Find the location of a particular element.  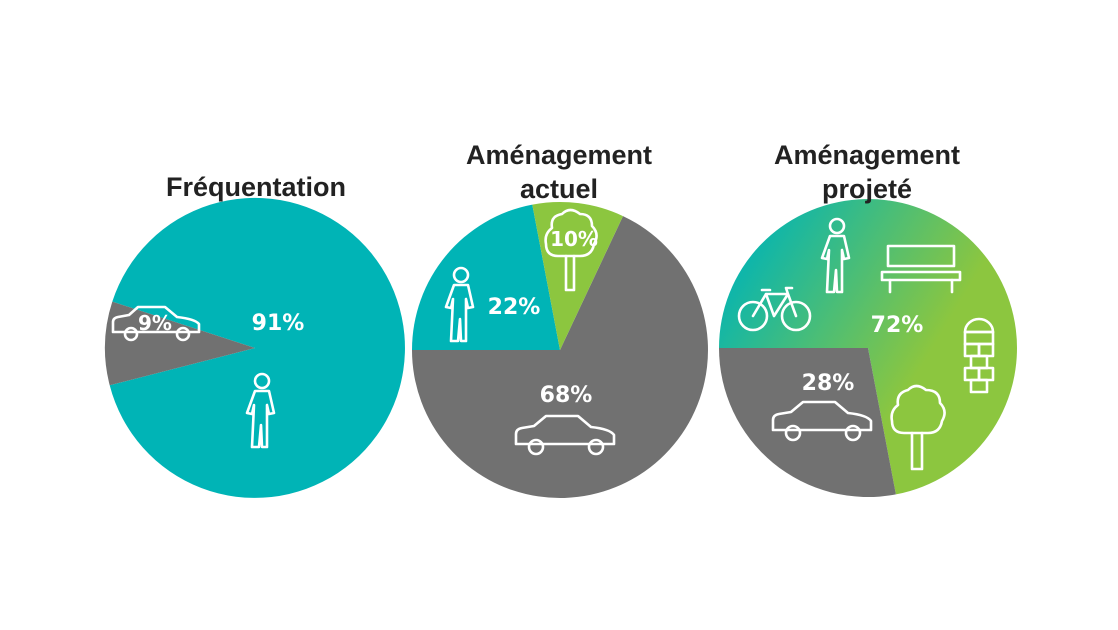

chart-title-frequentation: Fréquentation is located at coordinates (256, 187).